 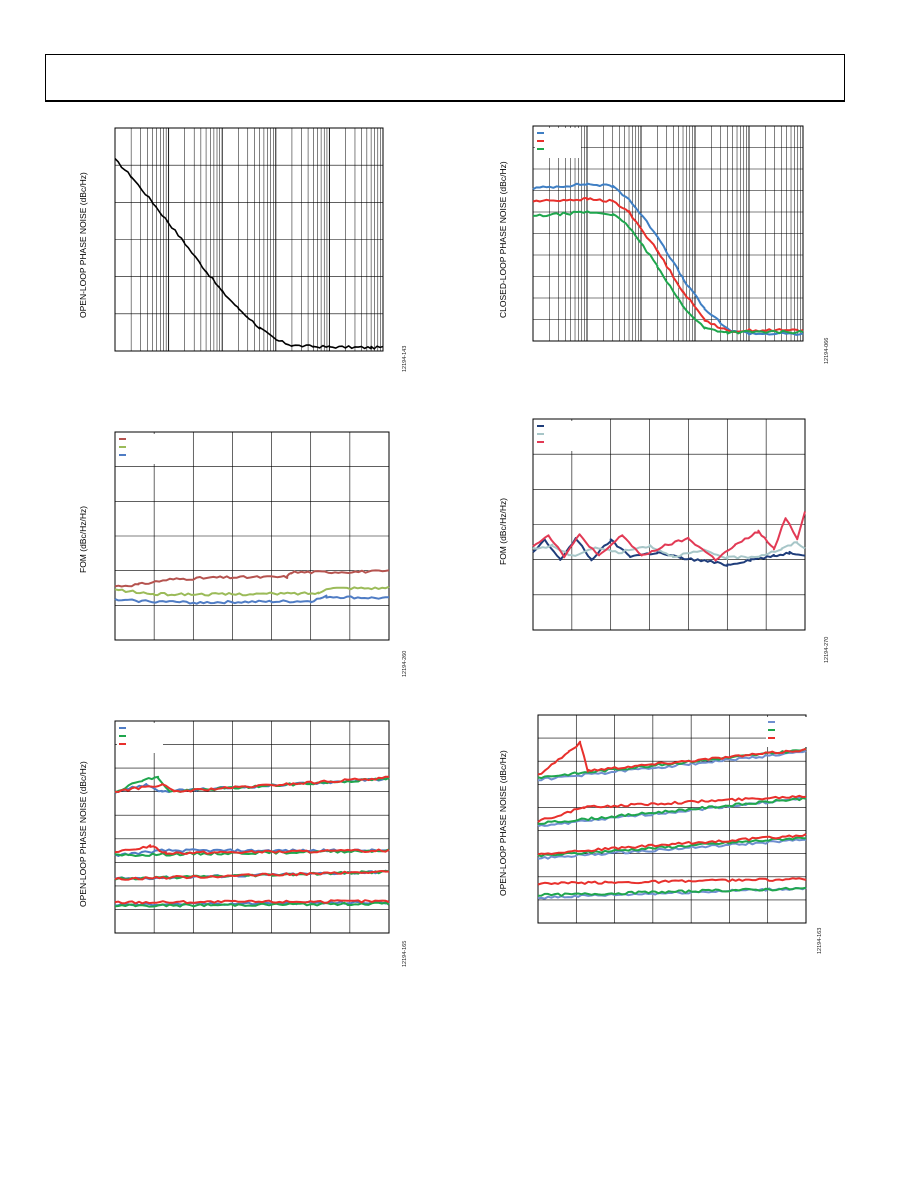 I want to click on figure-ol-bands-left: OPEN-LOOP PHASE NOISE (dBc/Hz) 12194-165, so click(x=245, y=845).